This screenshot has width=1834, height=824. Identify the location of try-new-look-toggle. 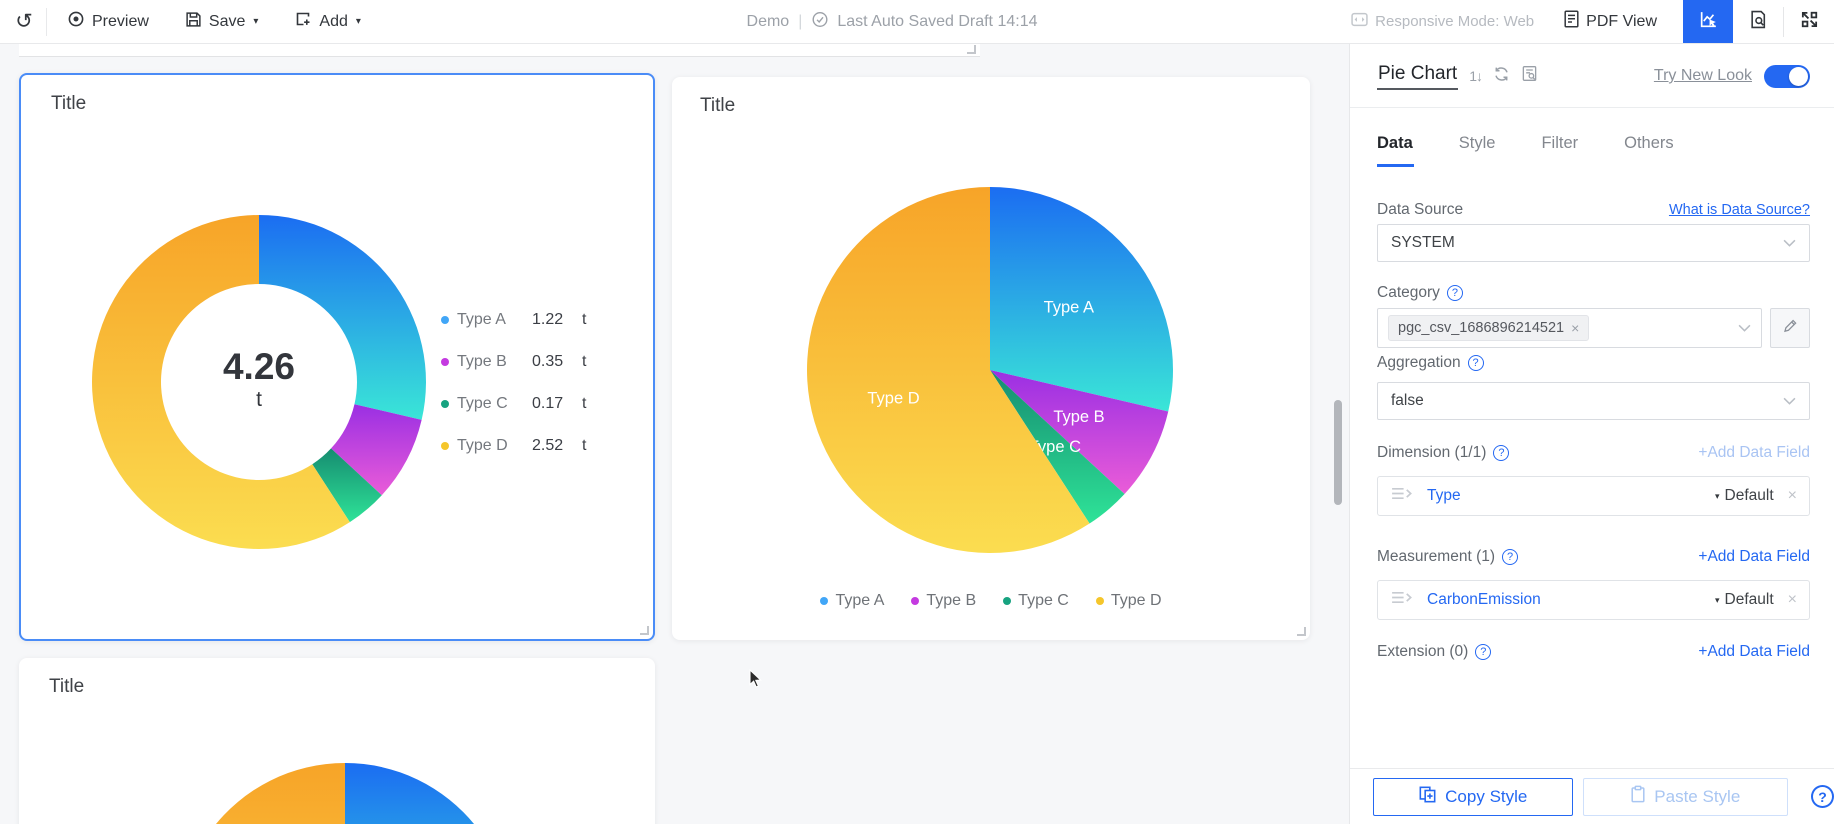
(1787, 76).